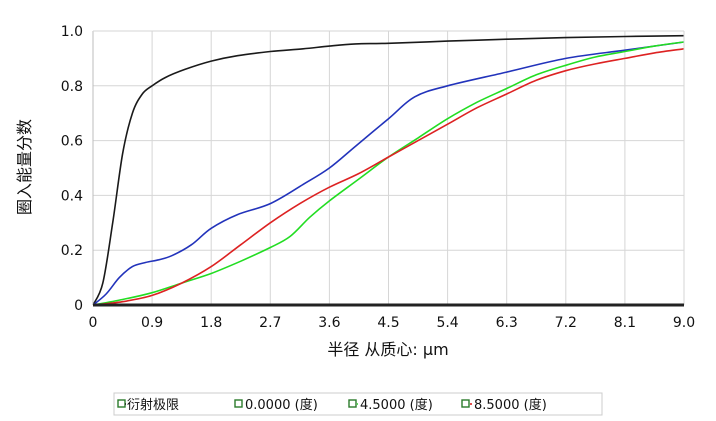  What do you see at coordinates (281, 405) in the screenshot?
I see `legend-label: 0.0000 (度)` at bounding box center [281, 405].